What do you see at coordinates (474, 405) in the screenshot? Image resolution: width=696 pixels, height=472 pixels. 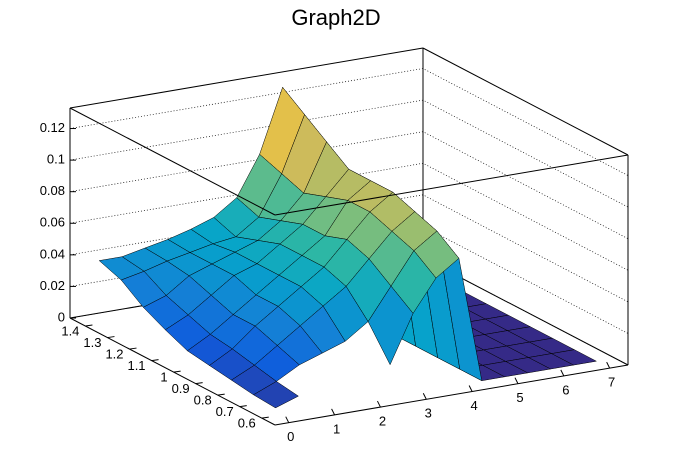 I see `x-tick-label: 4` at bounding box center [474, 405].